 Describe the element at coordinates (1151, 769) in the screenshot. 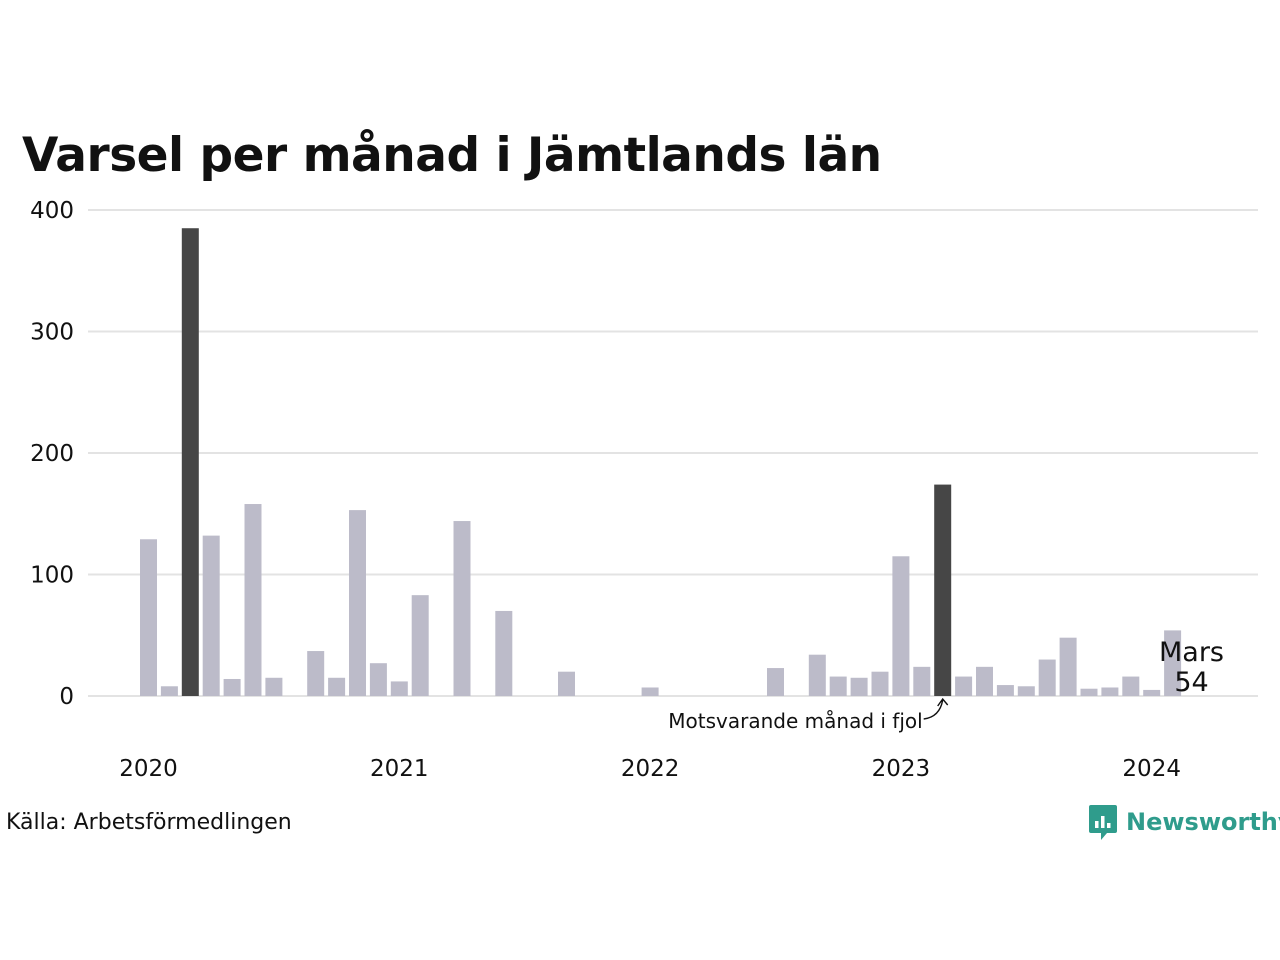

I see `x-tick-label: 2024` at that location.